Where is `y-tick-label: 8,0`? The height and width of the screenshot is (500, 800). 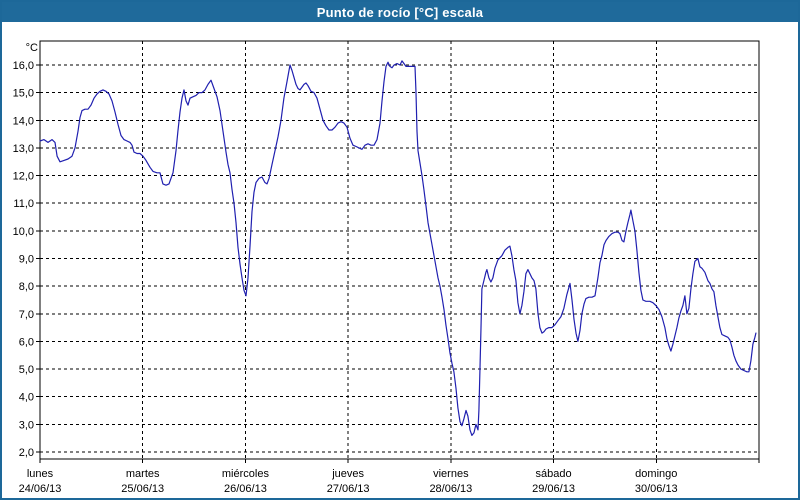
y-tick-label: 8,0 is located at coordinates (26, 287).